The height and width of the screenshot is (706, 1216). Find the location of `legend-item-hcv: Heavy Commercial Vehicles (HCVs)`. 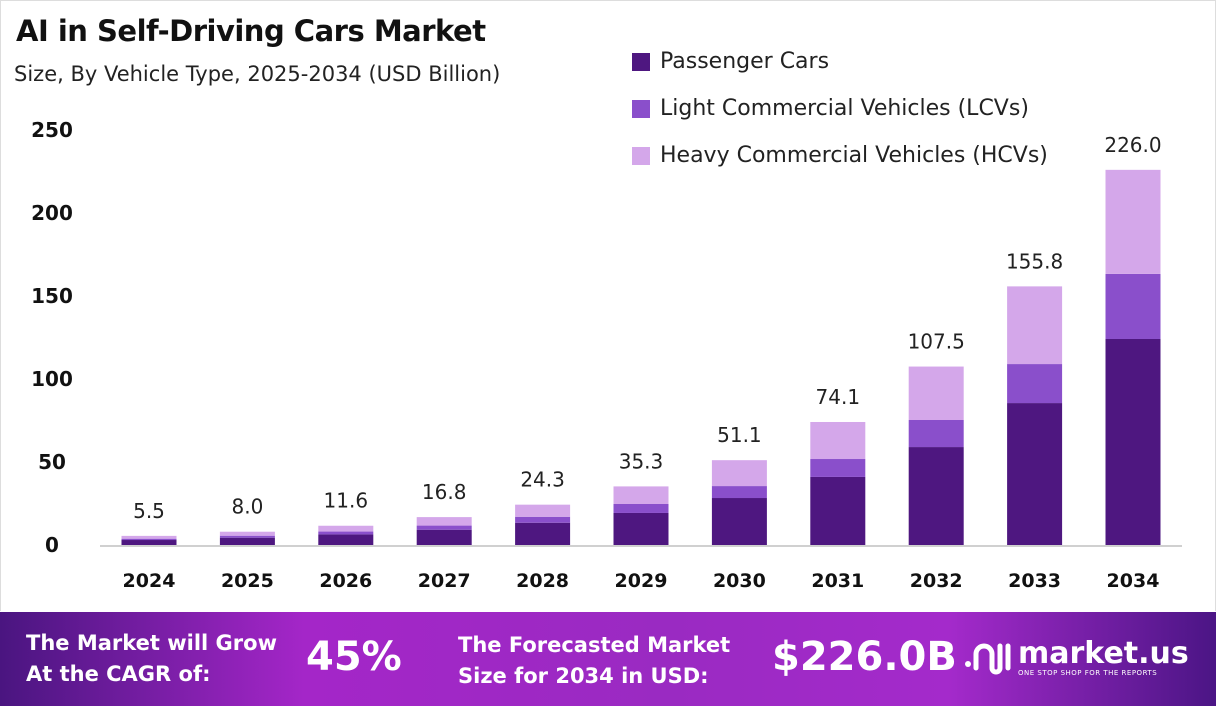

legend-item-hcv: Heavy Commercial Vehicles (HCVs) is located at coordinates (840, 155).